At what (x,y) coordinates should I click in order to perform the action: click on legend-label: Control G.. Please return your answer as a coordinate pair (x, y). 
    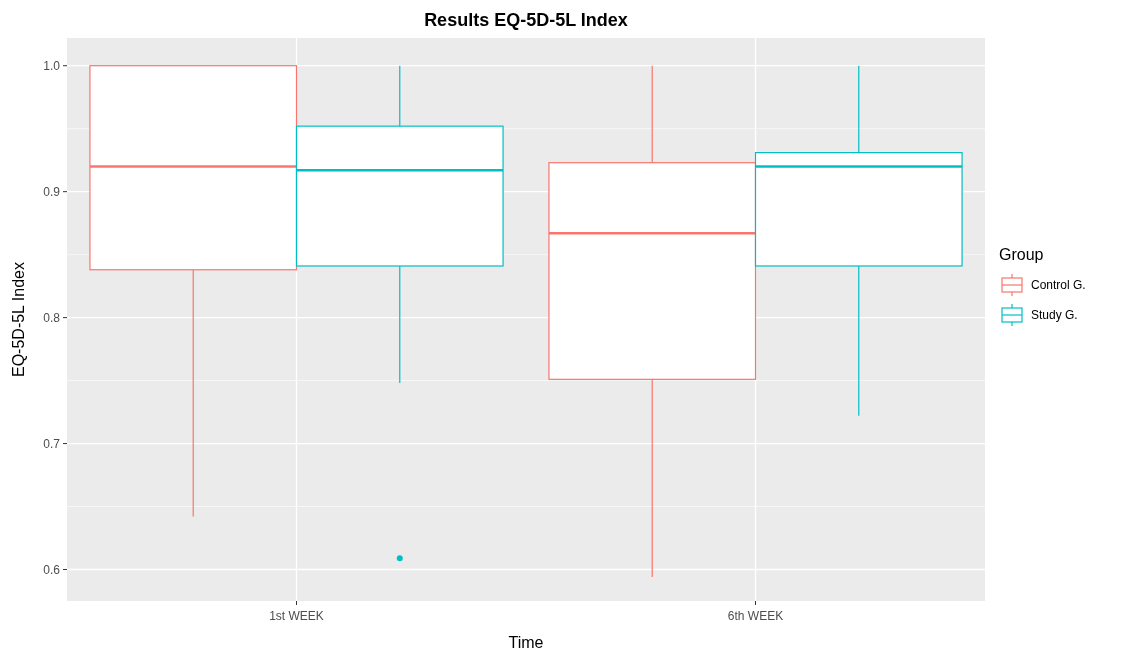
    Looking at the image, I should click on (1058, 285).